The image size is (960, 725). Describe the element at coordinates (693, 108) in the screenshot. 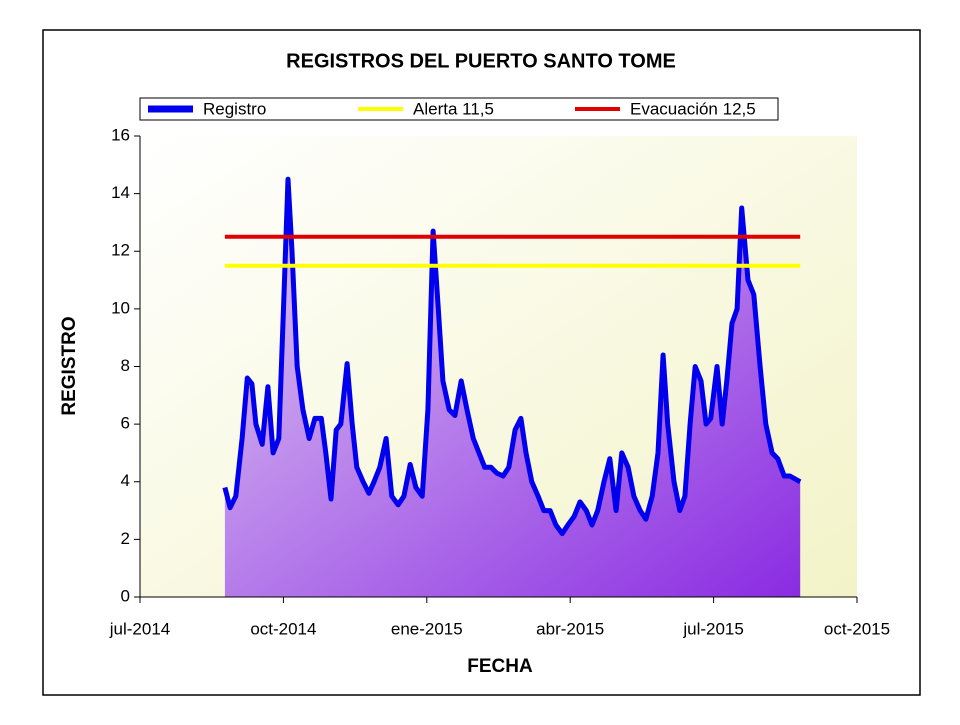

I see `legend-label: Evacuación 12,5` at that location.